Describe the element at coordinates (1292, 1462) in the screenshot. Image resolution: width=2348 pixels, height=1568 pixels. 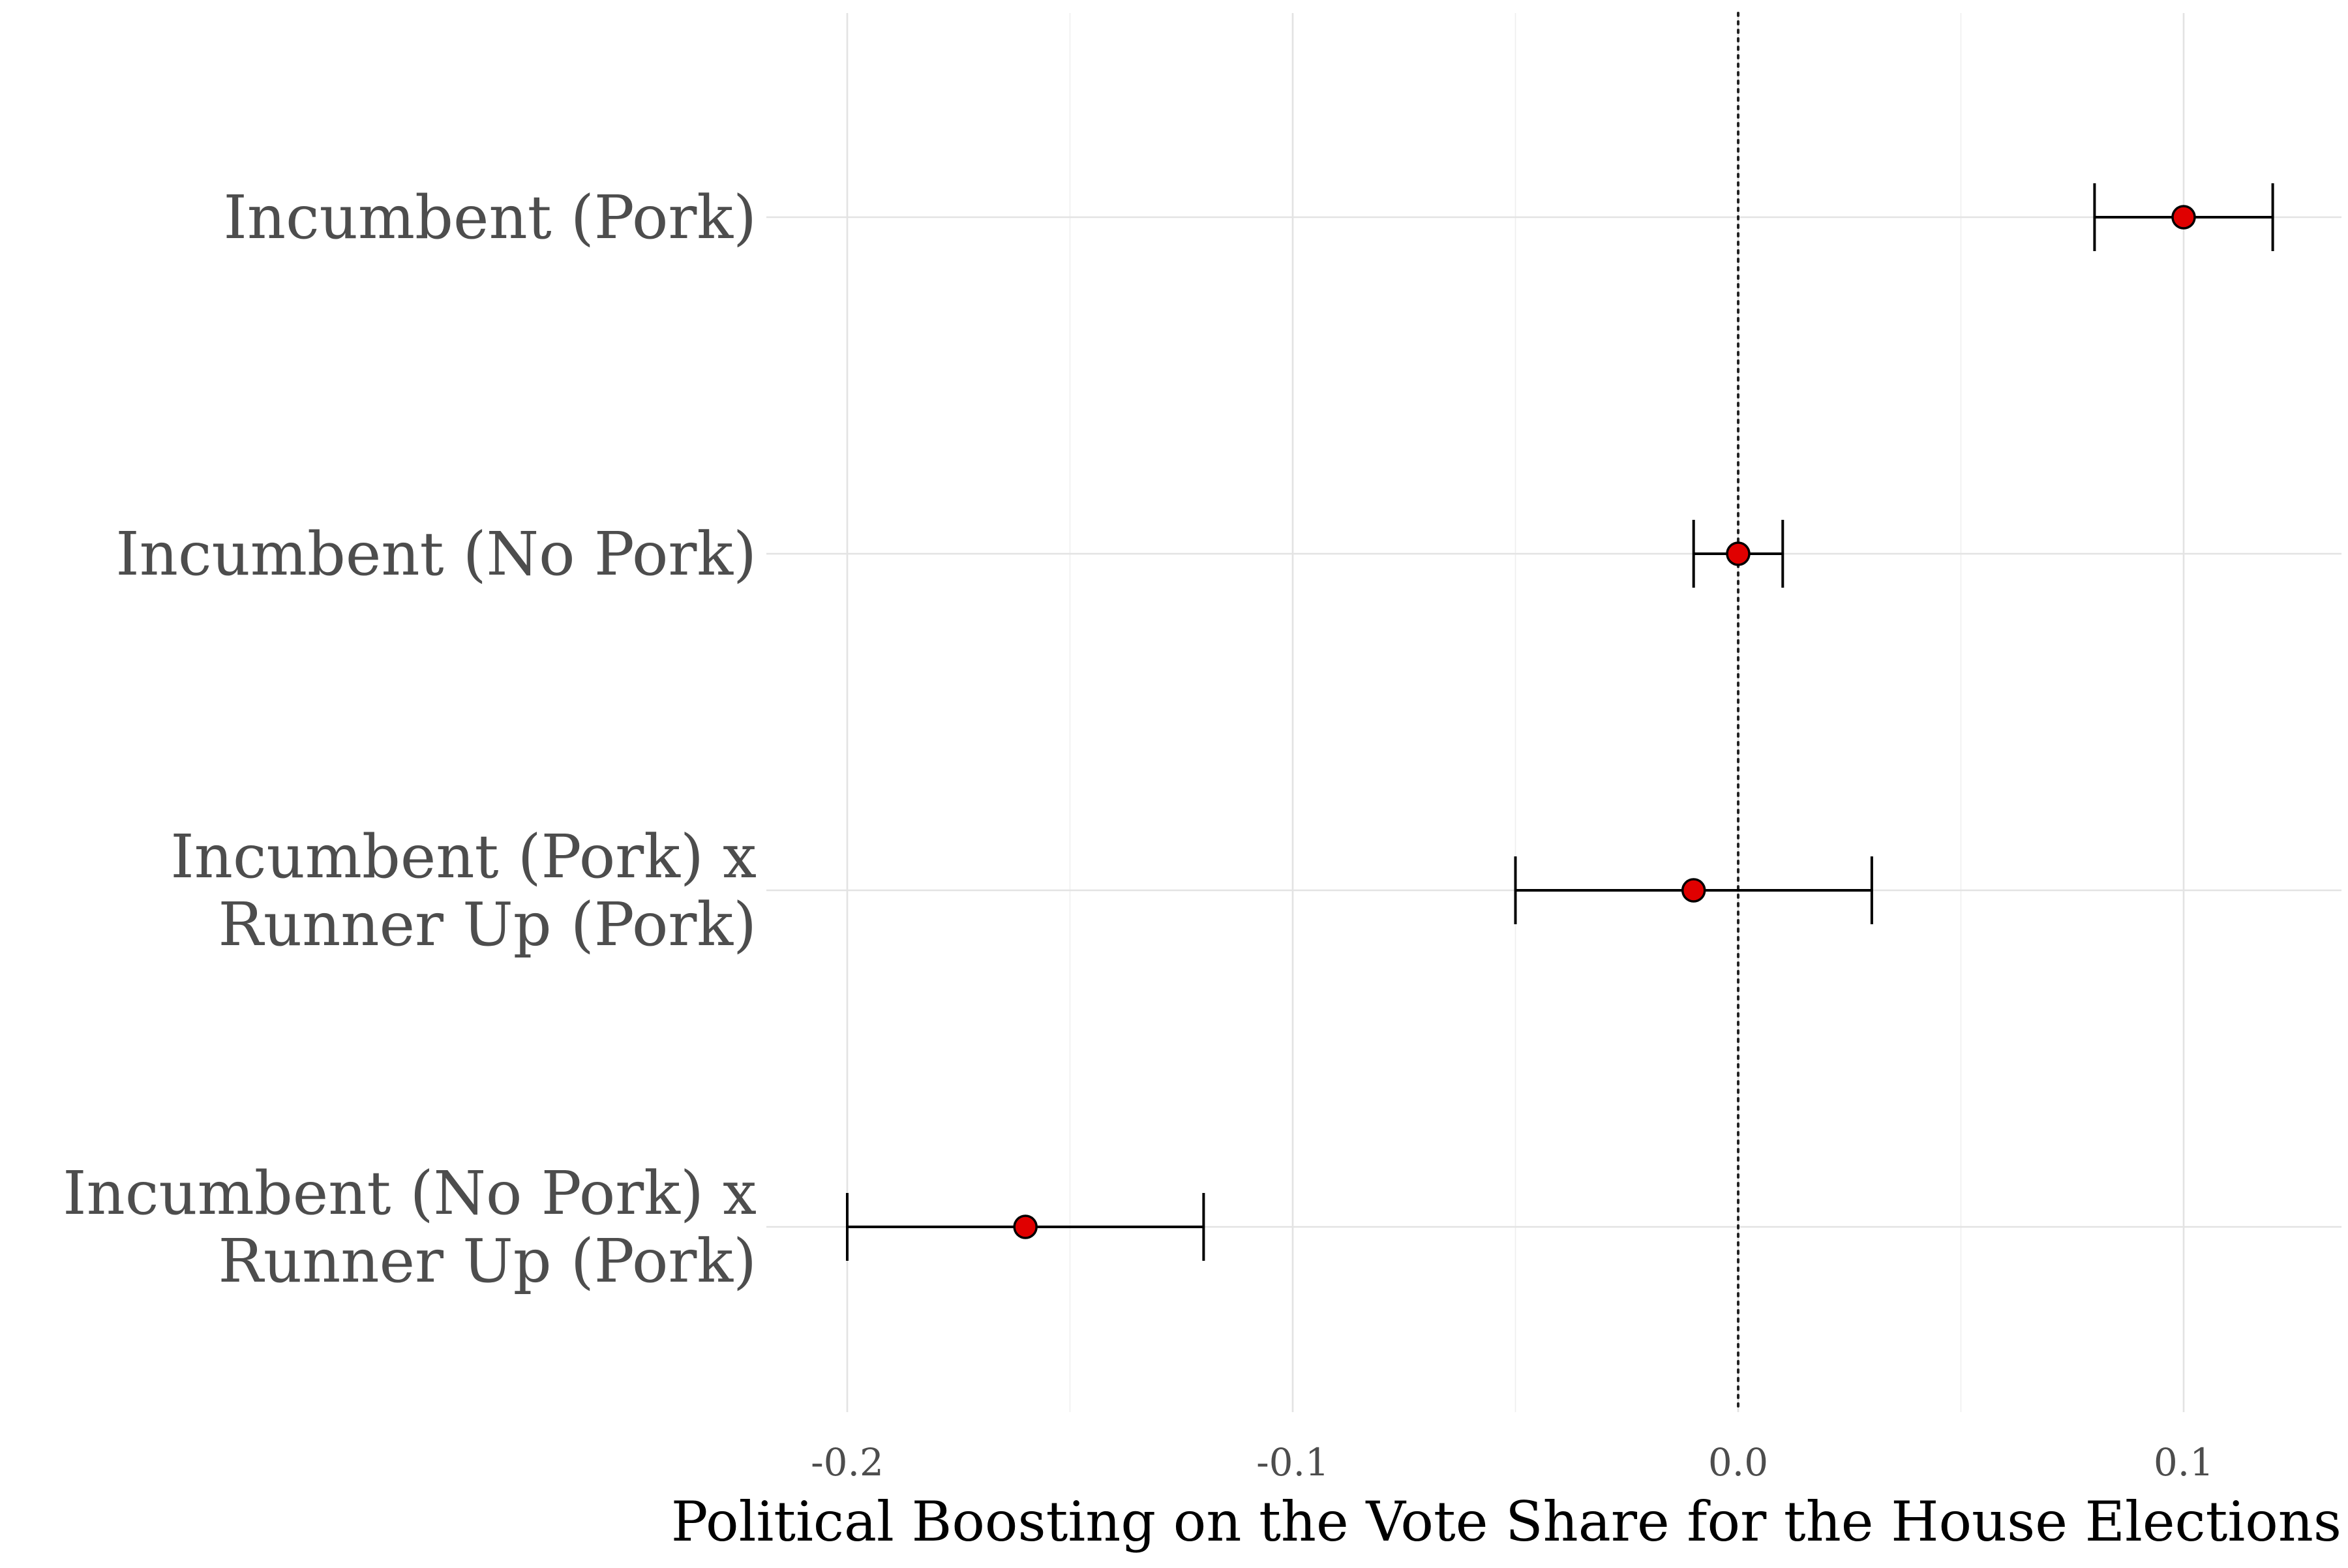
I see `x-axis-tick-label: -0.1` at that location.